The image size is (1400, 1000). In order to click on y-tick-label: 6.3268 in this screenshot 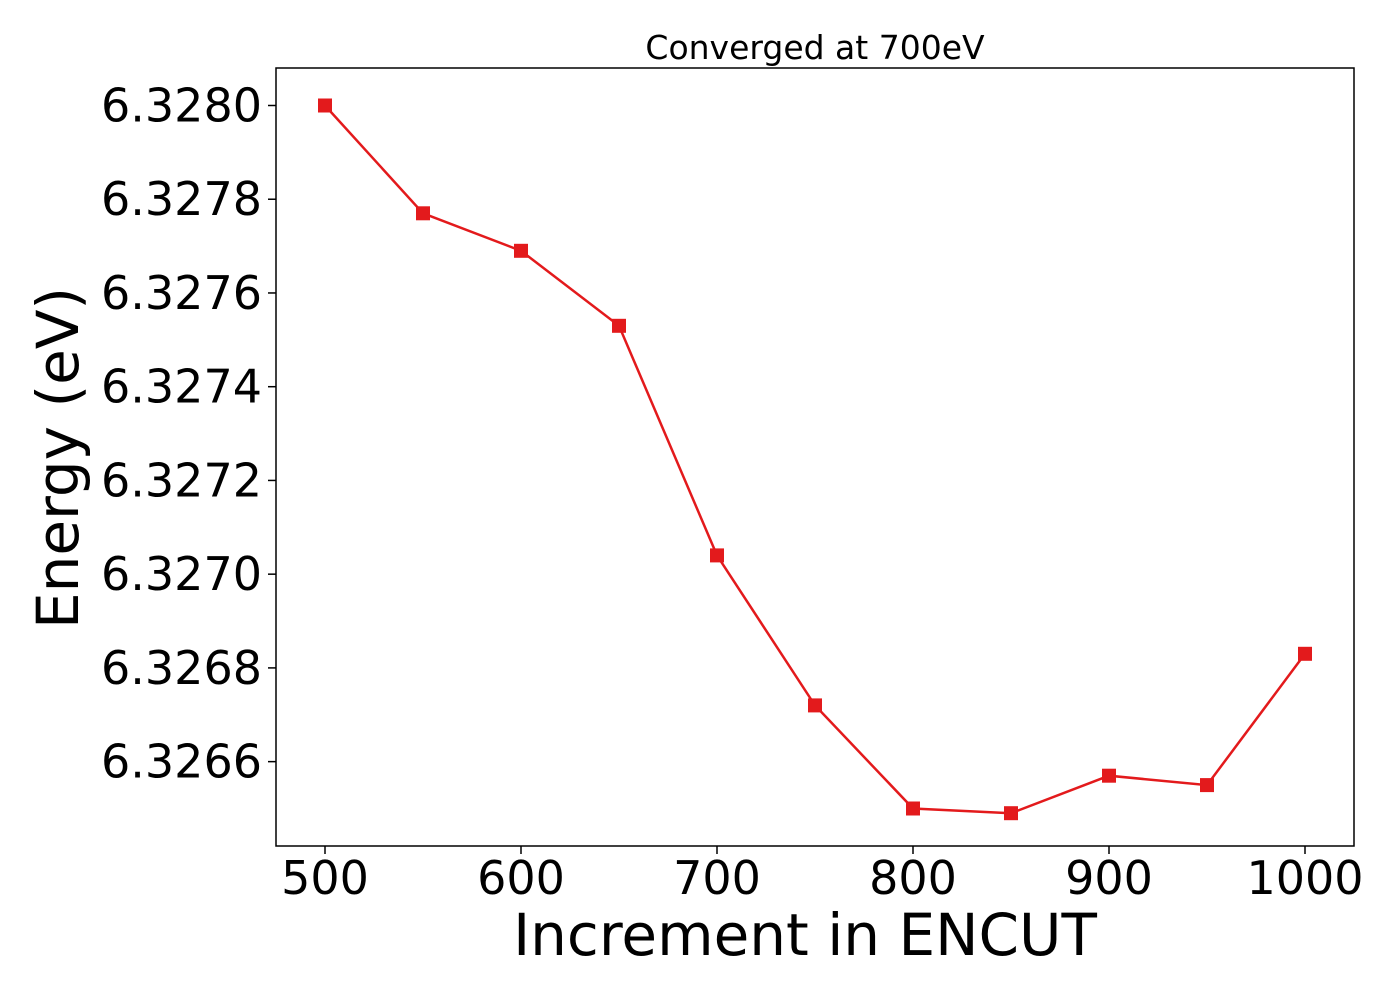, I will do `click(181, 668)`.